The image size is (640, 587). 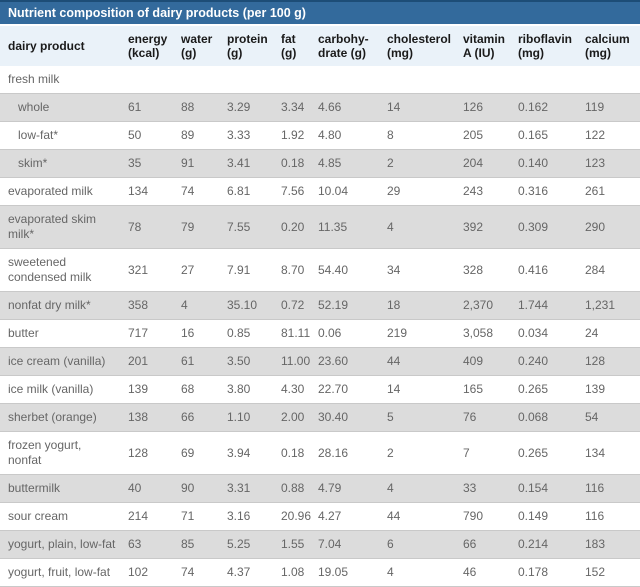 I want to click on value-cell-water: 16, so click(x=188, y=333).